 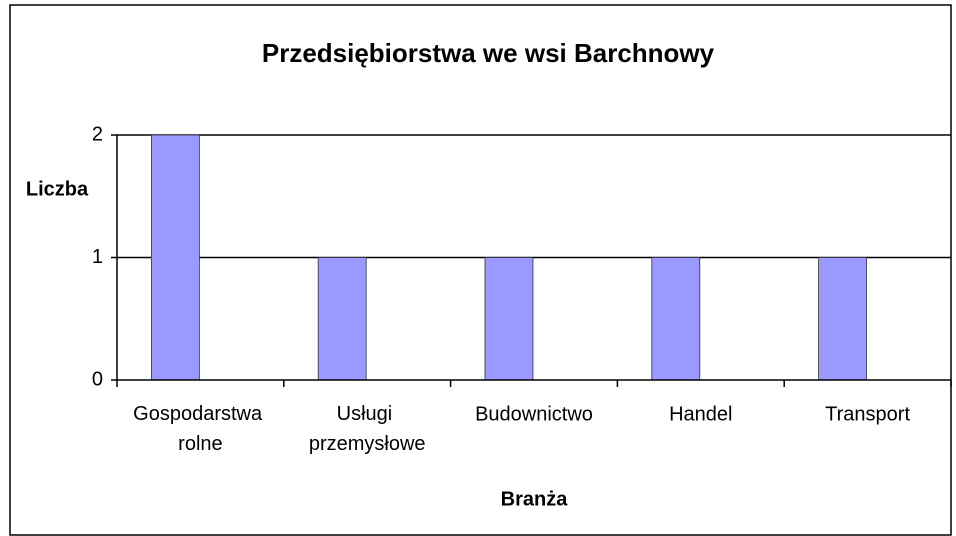 What do you see at coordinates (57, 189) in the screenshot?
I see `y-axis-label: Liczba` at bounding box center [57, 189].